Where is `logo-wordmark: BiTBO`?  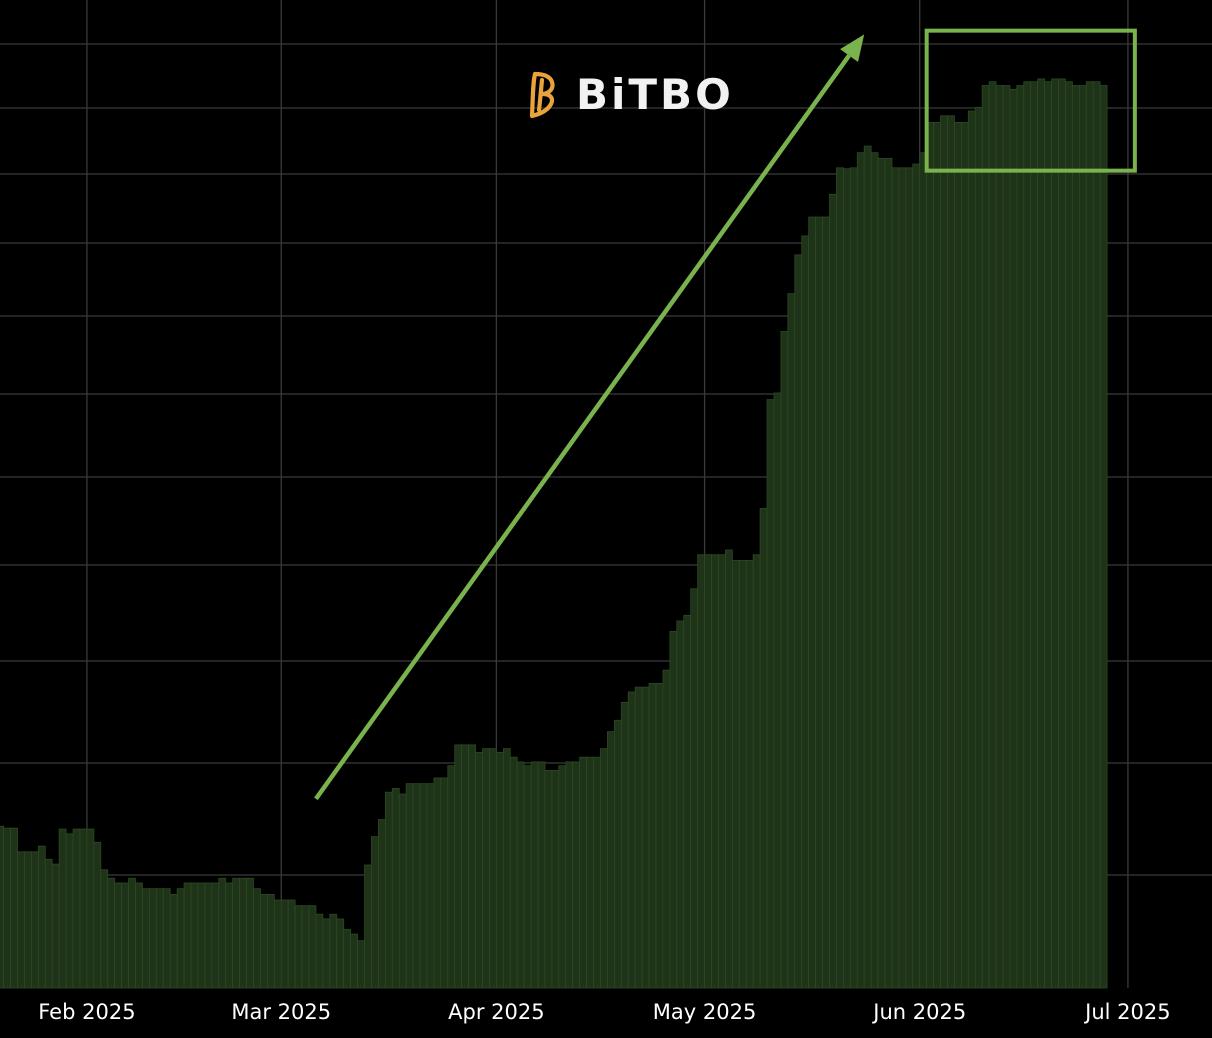 logo-wordmark: BiTBO is located at coordinates (655, 94).